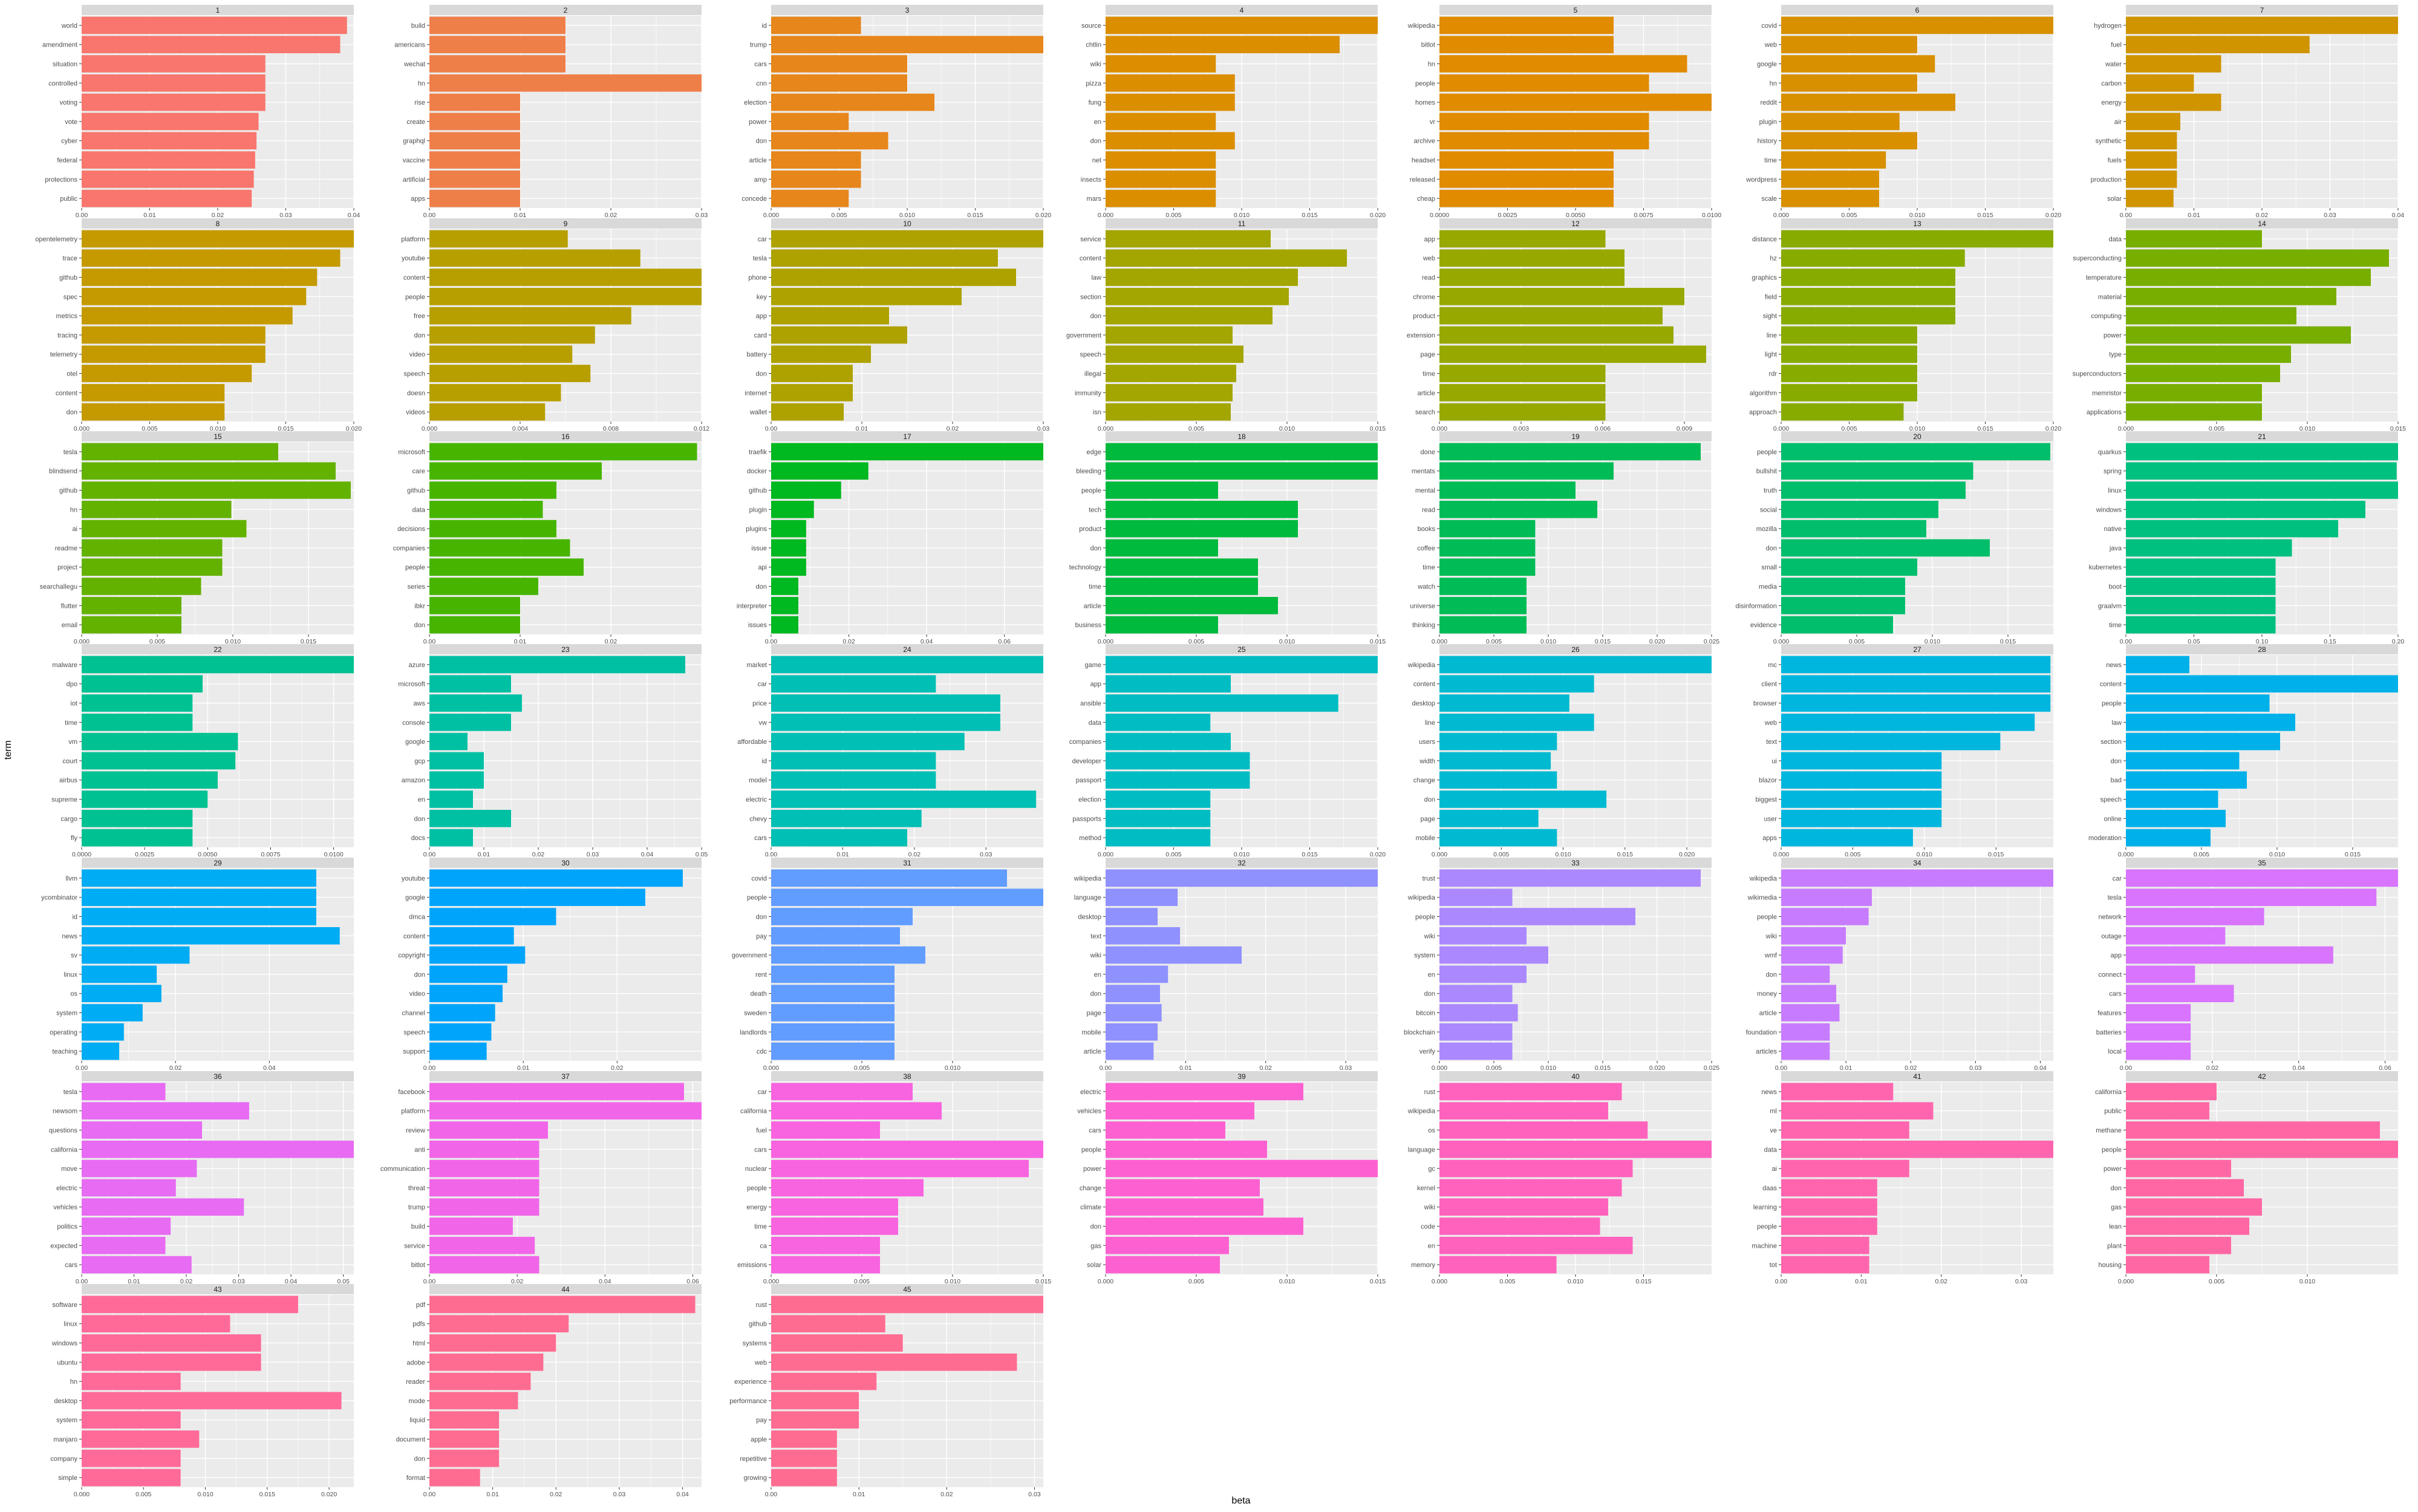 This screenshot has width=2418, height=1512. What do you see at coordinates (1830, 179) in the screenshot?
I see `bar-wordpress` at bounding box center [1830, 179].